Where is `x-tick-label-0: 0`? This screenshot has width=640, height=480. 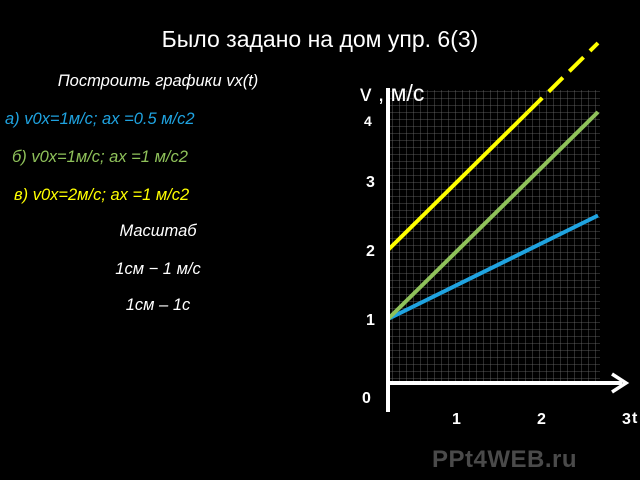
x-tick-label-0: 0 is located at coordinates (366, 398).